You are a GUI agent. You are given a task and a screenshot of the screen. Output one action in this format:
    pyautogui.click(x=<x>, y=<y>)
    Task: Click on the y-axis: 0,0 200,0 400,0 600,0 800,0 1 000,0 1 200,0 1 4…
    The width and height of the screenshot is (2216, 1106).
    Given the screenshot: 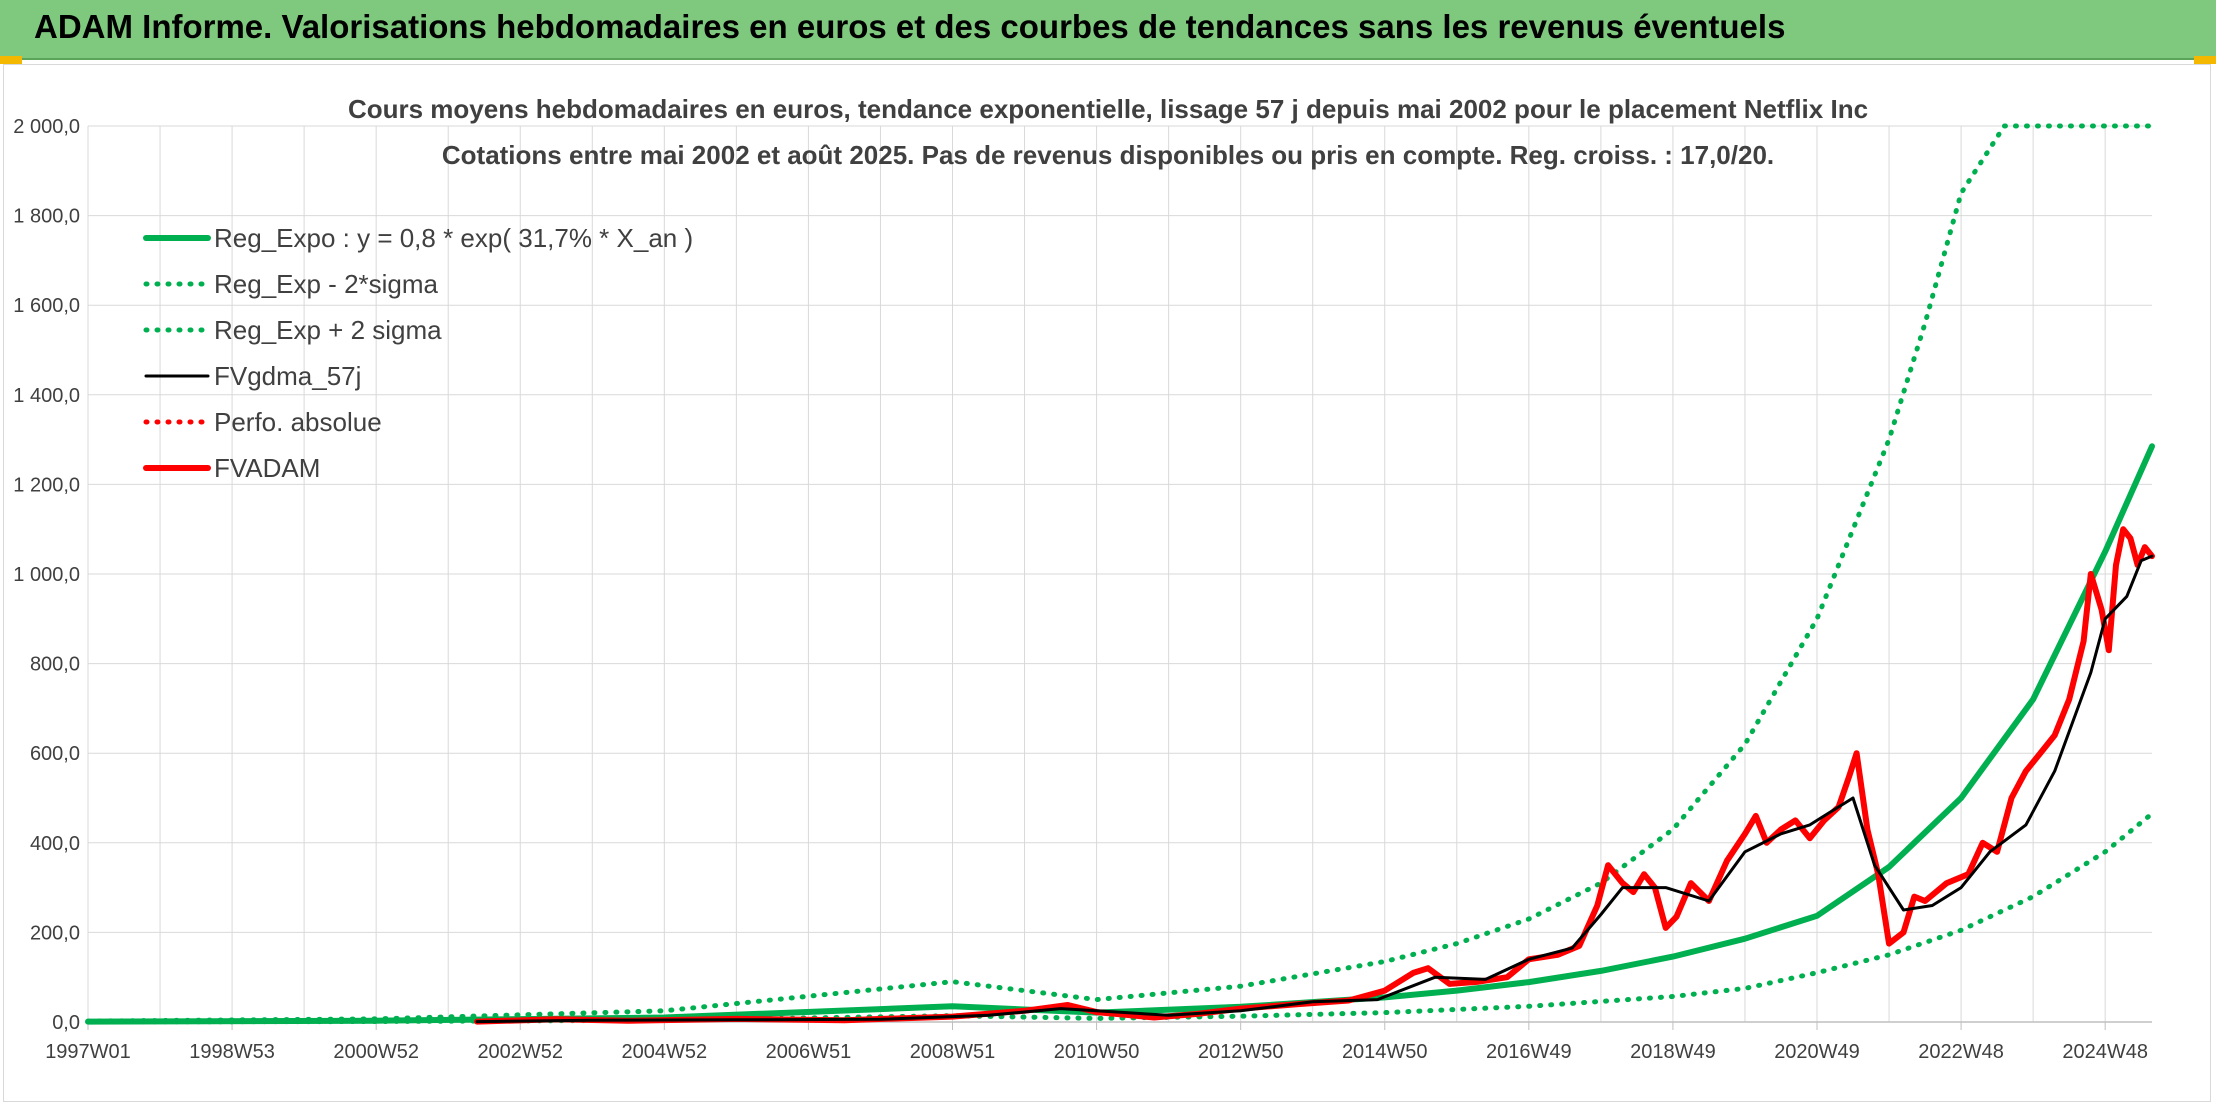 What is the action you would take?
    pyautogui.click(x=46, y=575)
    